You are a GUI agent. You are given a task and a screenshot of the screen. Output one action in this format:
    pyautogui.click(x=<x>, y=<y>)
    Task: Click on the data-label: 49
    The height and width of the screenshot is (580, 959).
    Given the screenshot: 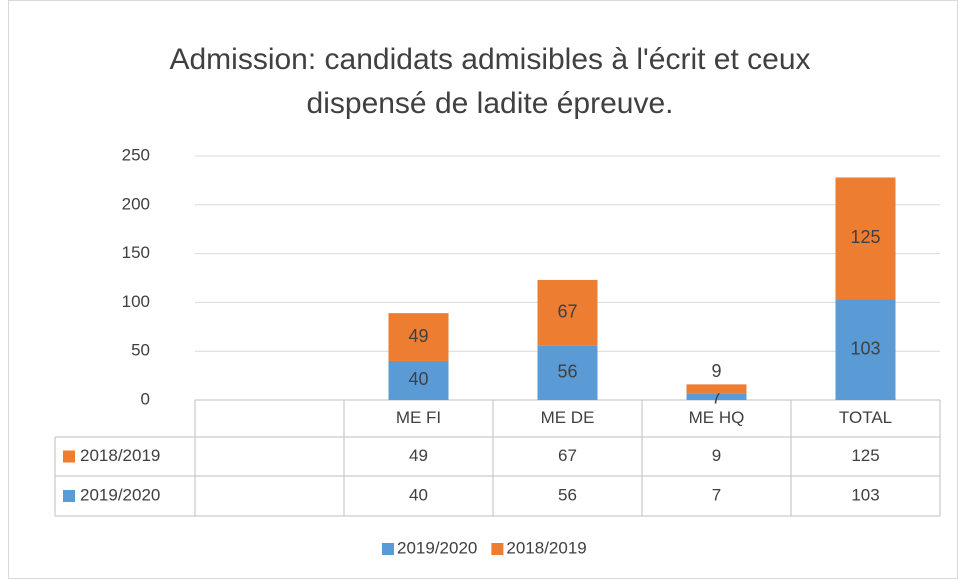 What is the action you would take?
    pyautogui.click(x=418, y=336)
    